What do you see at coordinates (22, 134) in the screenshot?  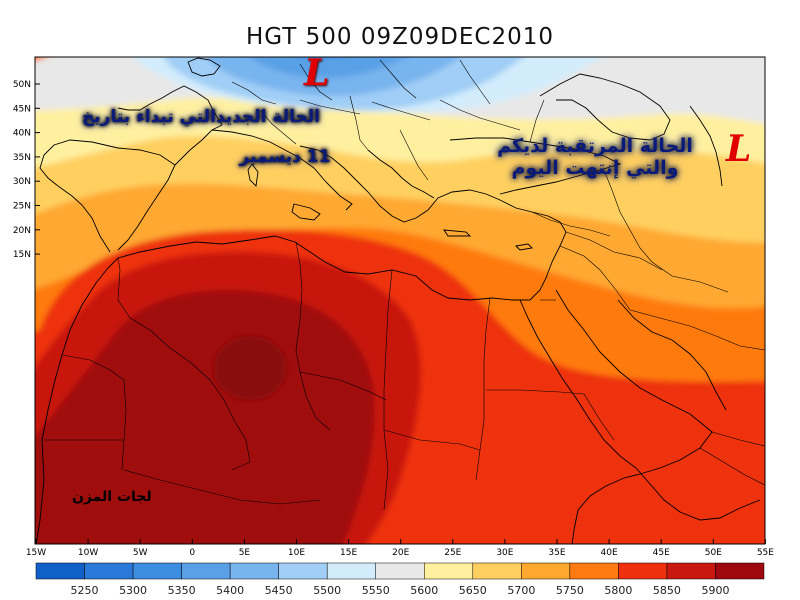 I see `latitude-tick-label: 40N` at bounding box center [22, 134].